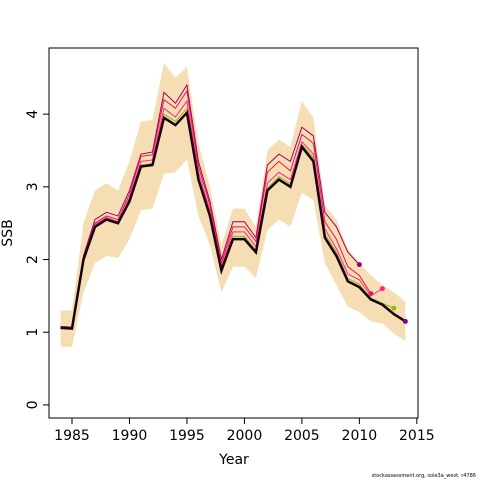  I want to click on x-tick-label: 2015, so click(417, 436).